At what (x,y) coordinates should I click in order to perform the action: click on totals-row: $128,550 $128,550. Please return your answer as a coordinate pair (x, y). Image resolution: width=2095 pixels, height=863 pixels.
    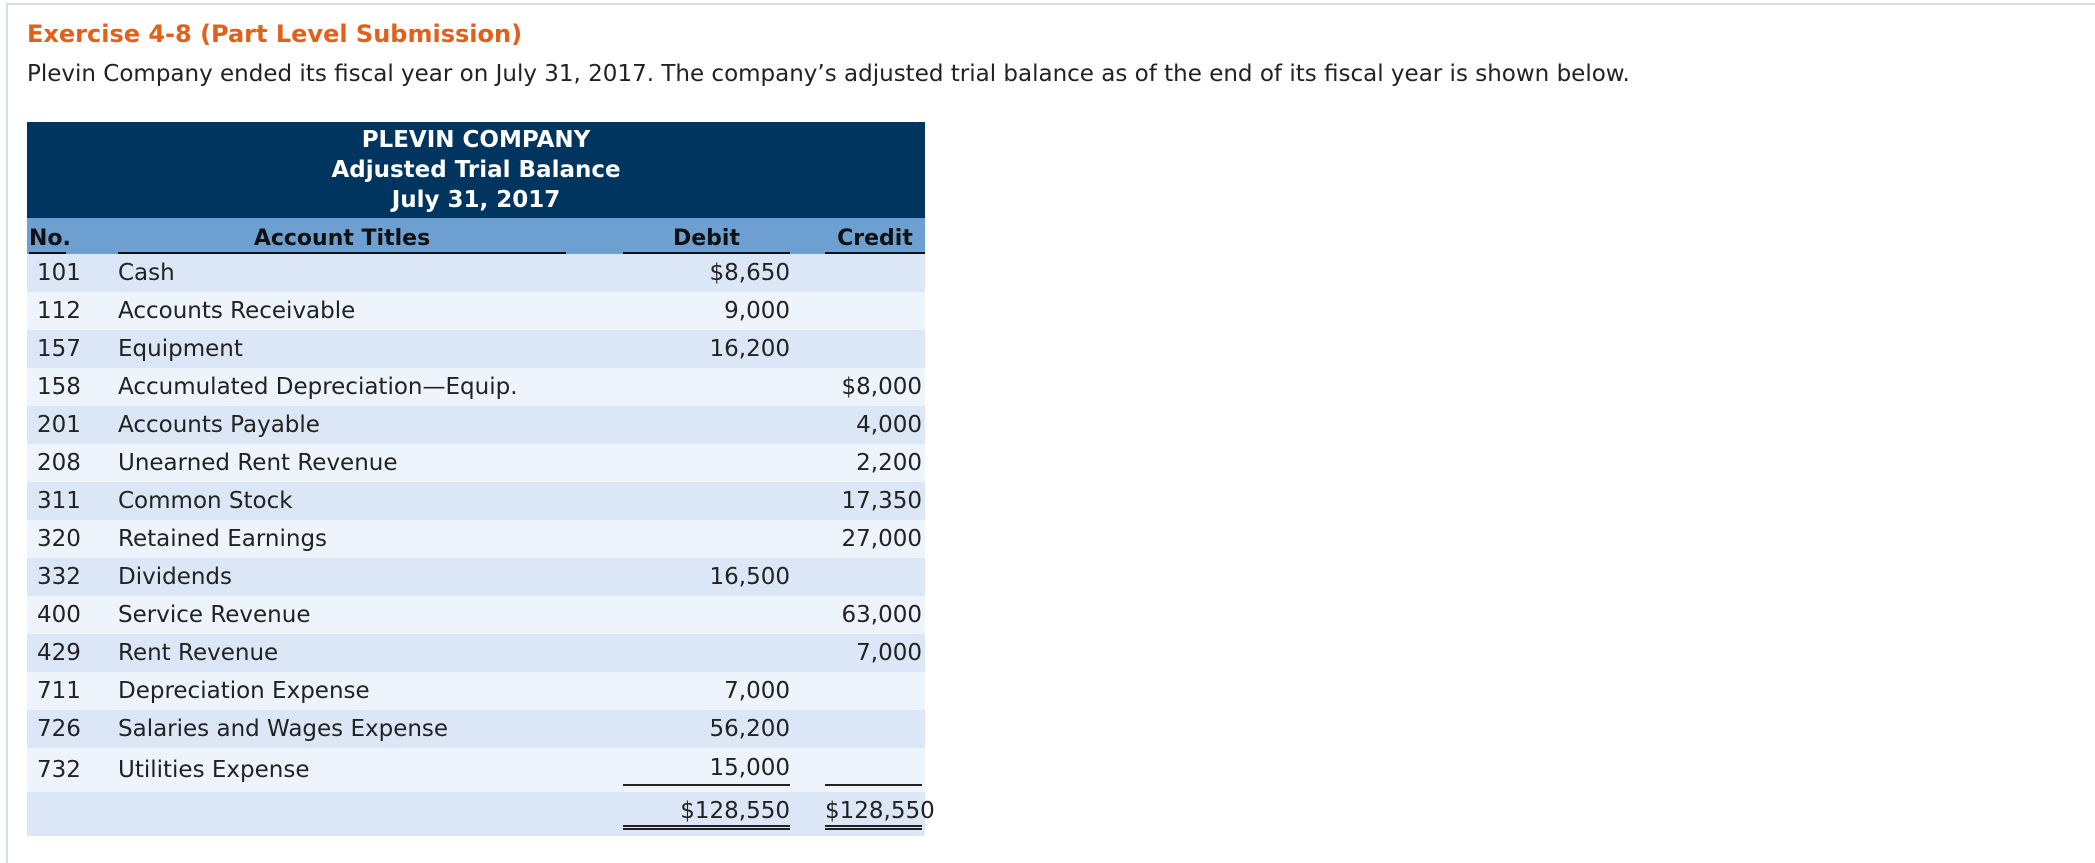
    Looking at the image, I should click on (481, 814).